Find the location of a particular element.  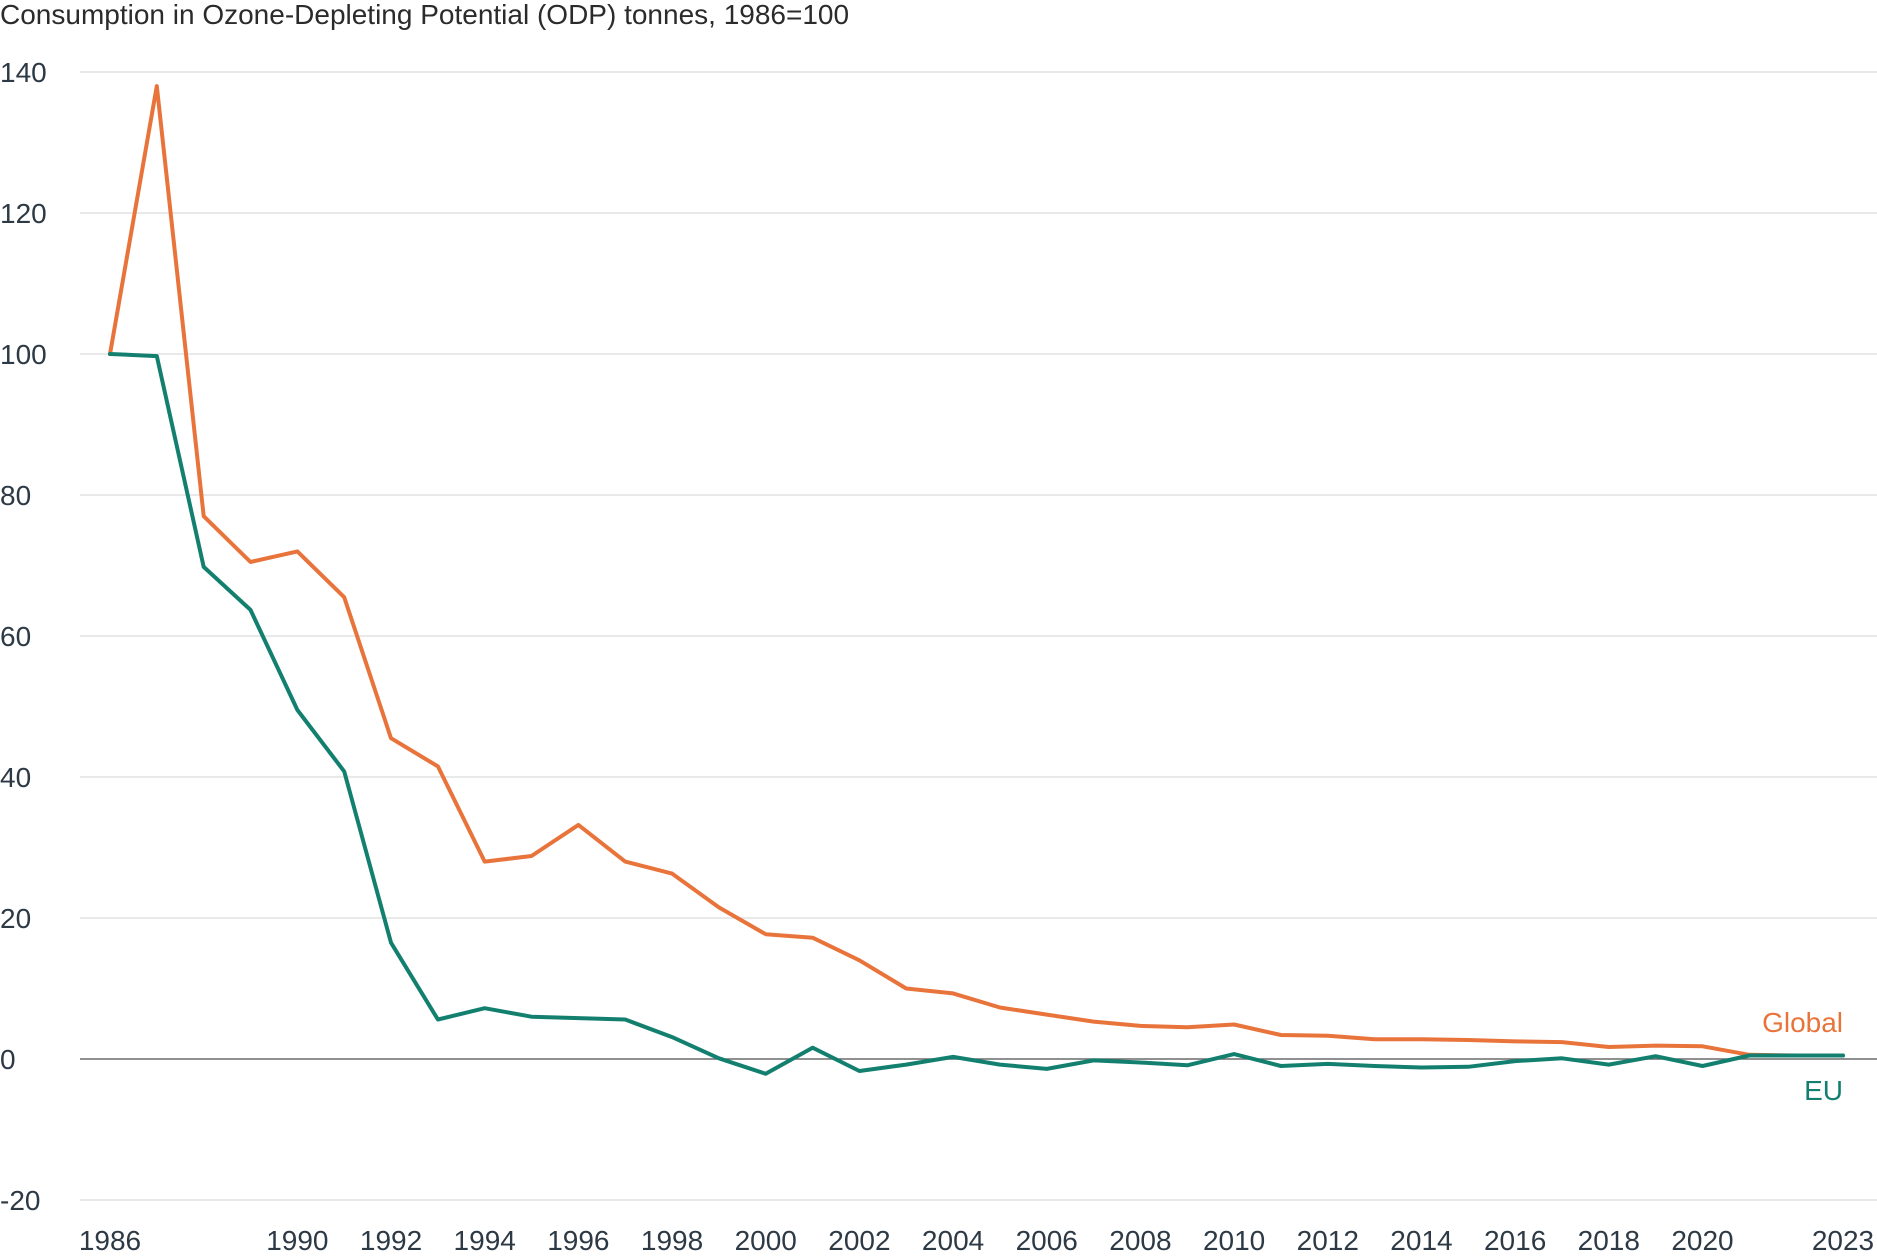

x-tick-label: 2012 is located at coordinates (1328, 1240).